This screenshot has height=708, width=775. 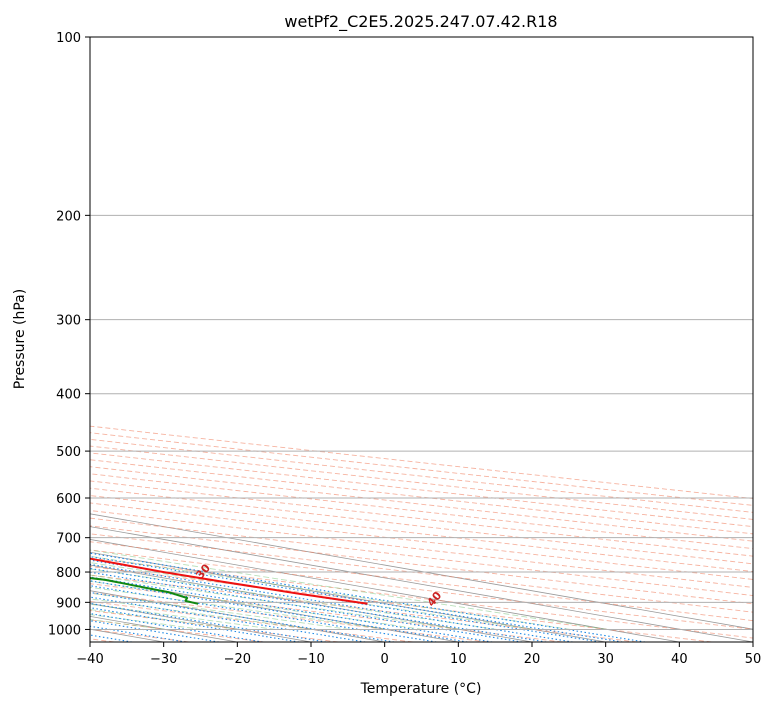 I want to click on x-axis-title: Temperature (°C), so click(x=421, y=689).